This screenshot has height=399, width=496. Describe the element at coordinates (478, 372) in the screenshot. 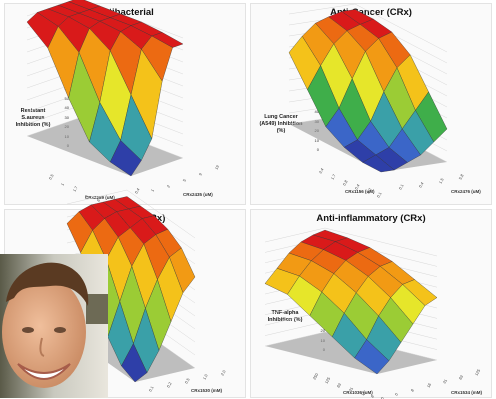

I see `y-tick-label: 125` at that location.